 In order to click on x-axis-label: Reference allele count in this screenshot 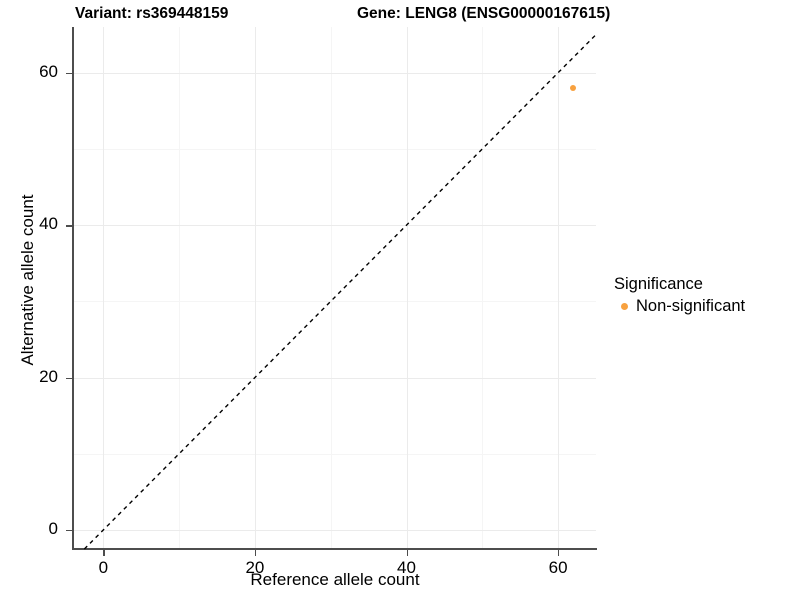, I will do `click(335, 579)`.